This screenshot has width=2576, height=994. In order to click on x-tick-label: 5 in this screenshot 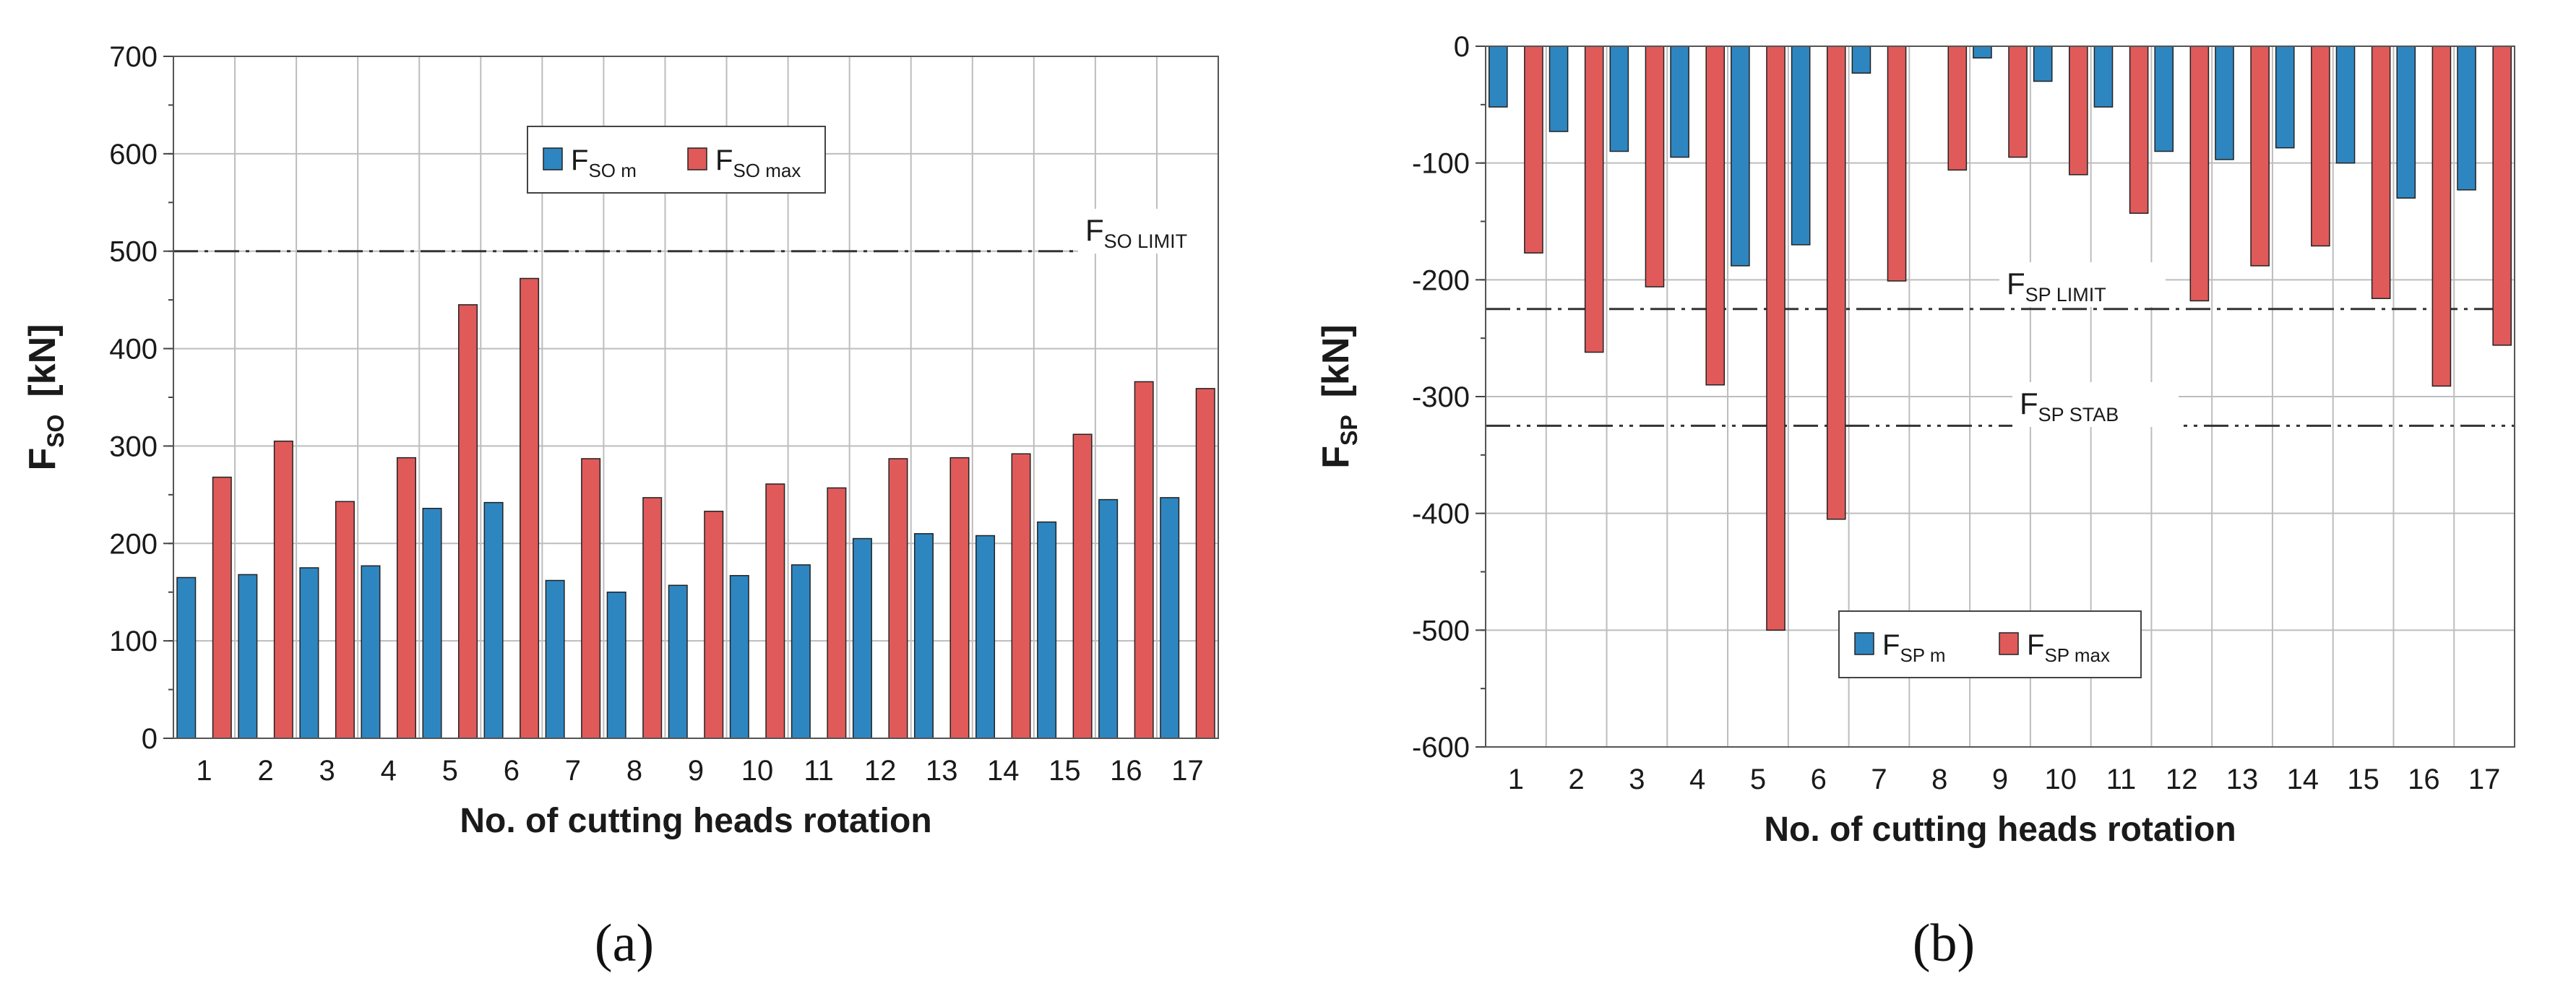, I will do `click(450, 771)`.